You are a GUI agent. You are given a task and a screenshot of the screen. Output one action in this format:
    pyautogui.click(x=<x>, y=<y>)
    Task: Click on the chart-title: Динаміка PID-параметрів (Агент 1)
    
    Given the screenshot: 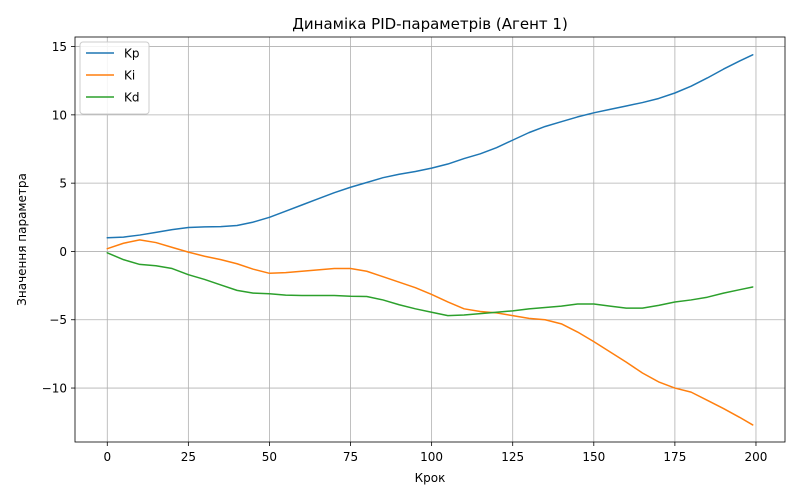 What is the action you would take?
    pyautogui.click(x=430, y=24)
    